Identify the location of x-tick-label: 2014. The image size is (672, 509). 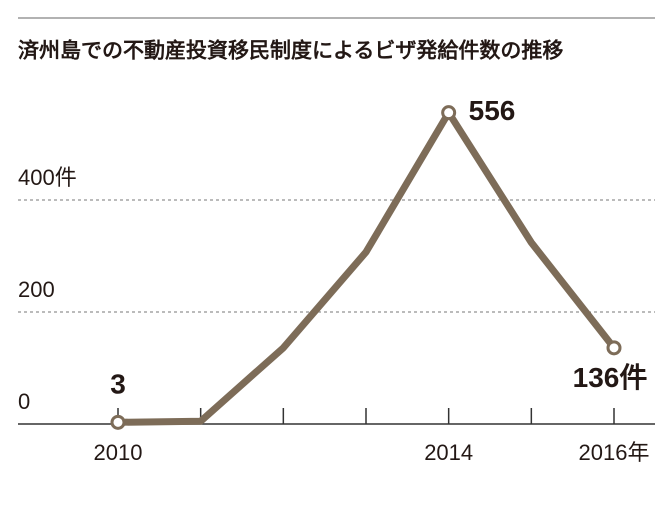
(448, 452).